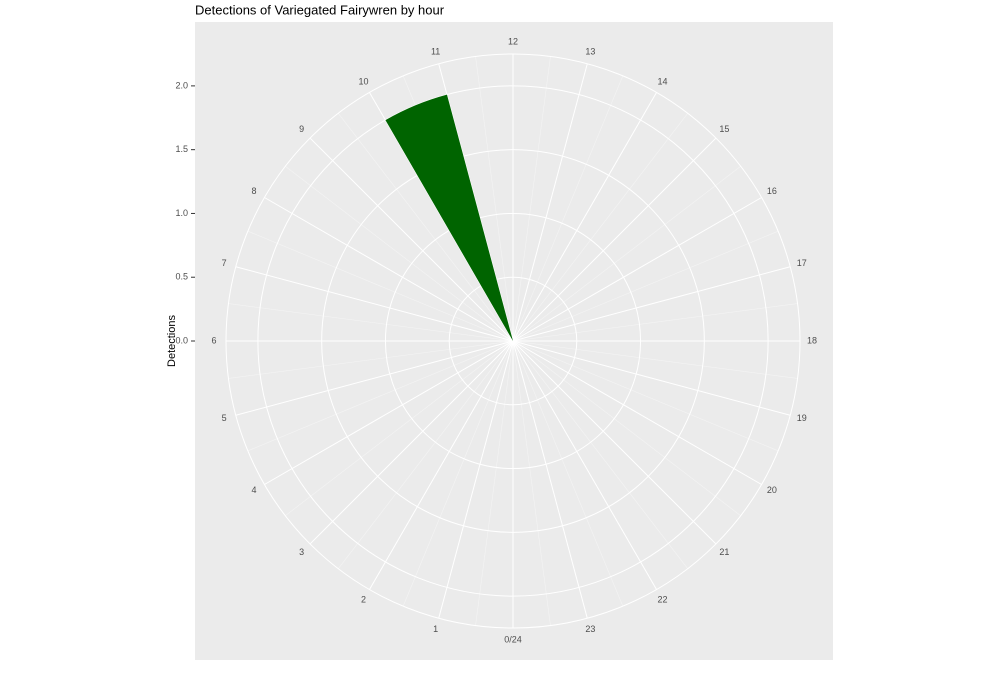  Describe the element at coordinates (802, 418) in the screenshot. I see `x-tick-label: 19` at that location.